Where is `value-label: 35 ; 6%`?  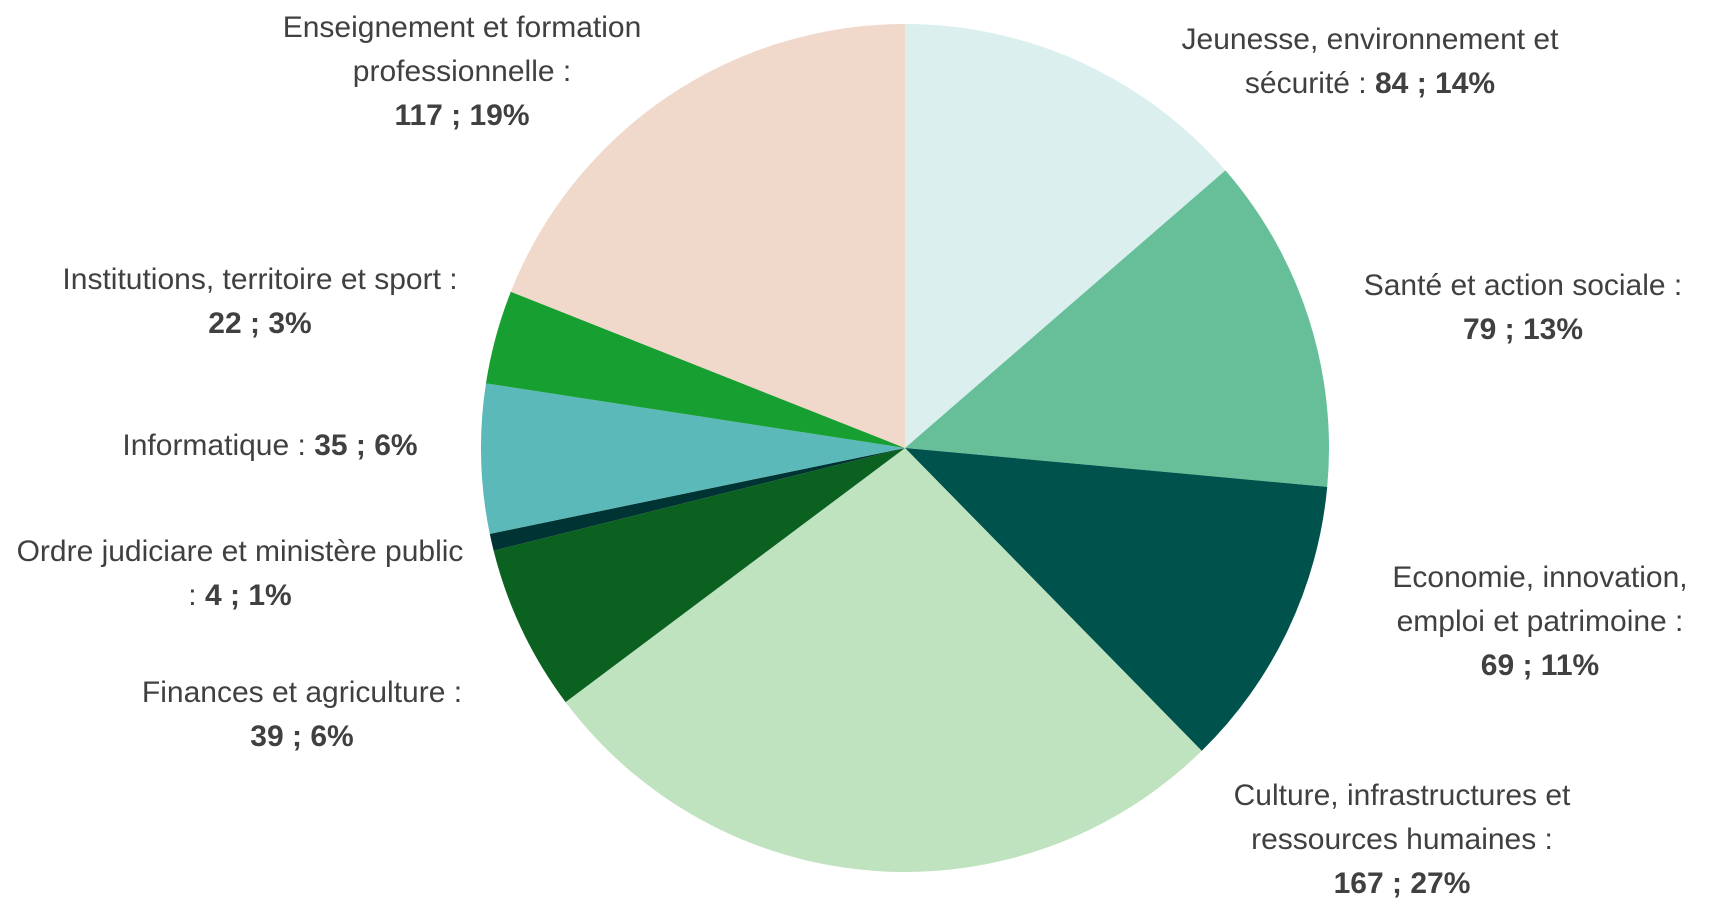 value-label: 35 ; 6% is located at coordinates (366, 445).